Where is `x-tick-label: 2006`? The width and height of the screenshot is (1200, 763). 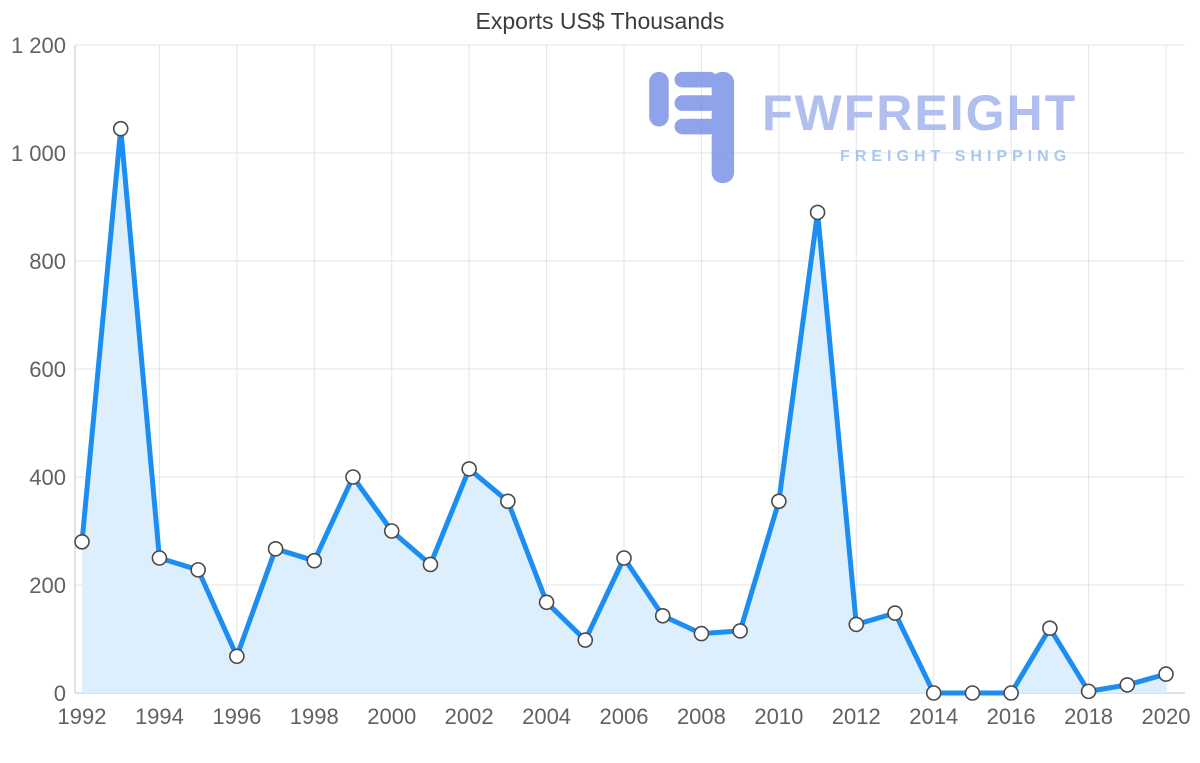
x-tick-label: 2006 is located at coordinates (624, 716).